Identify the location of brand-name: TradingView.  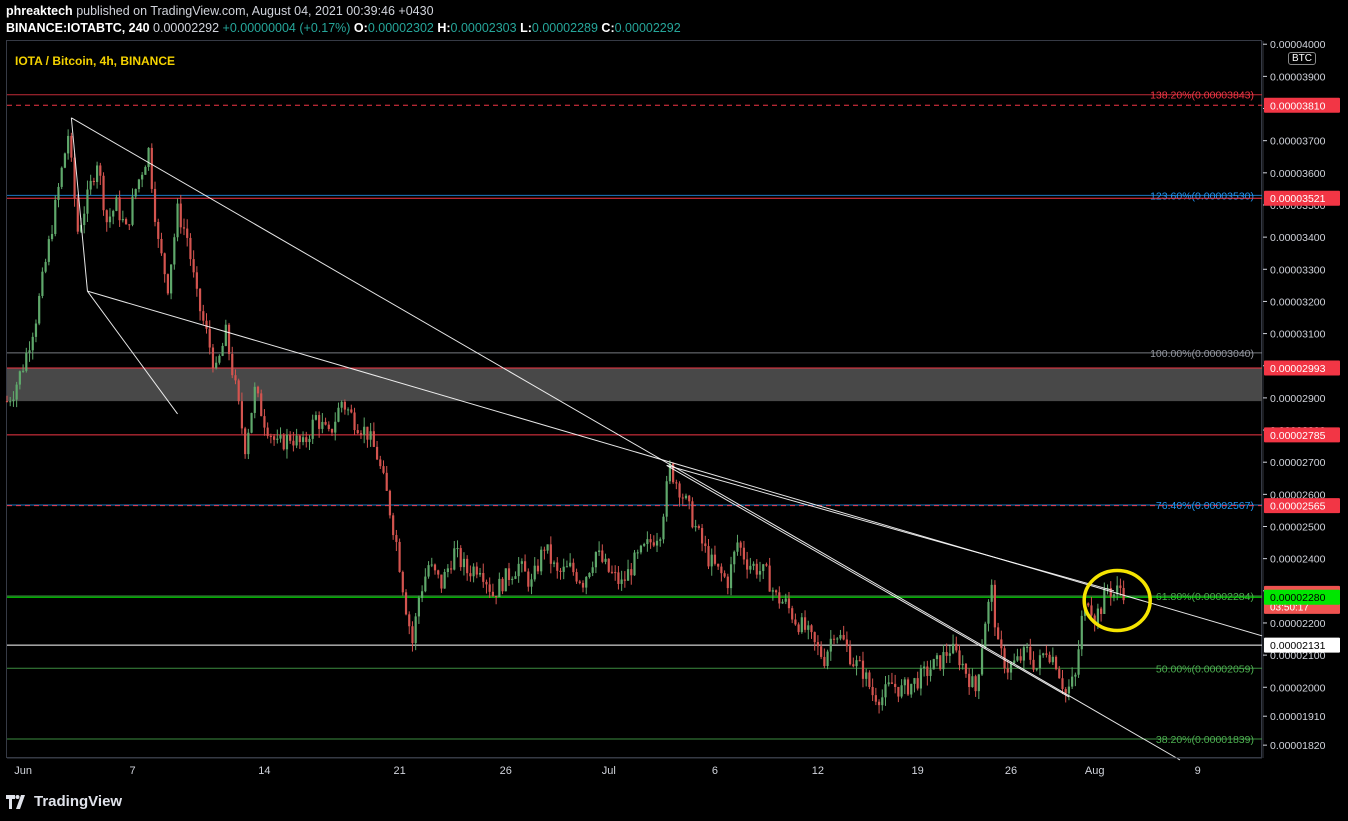
(78, 801).